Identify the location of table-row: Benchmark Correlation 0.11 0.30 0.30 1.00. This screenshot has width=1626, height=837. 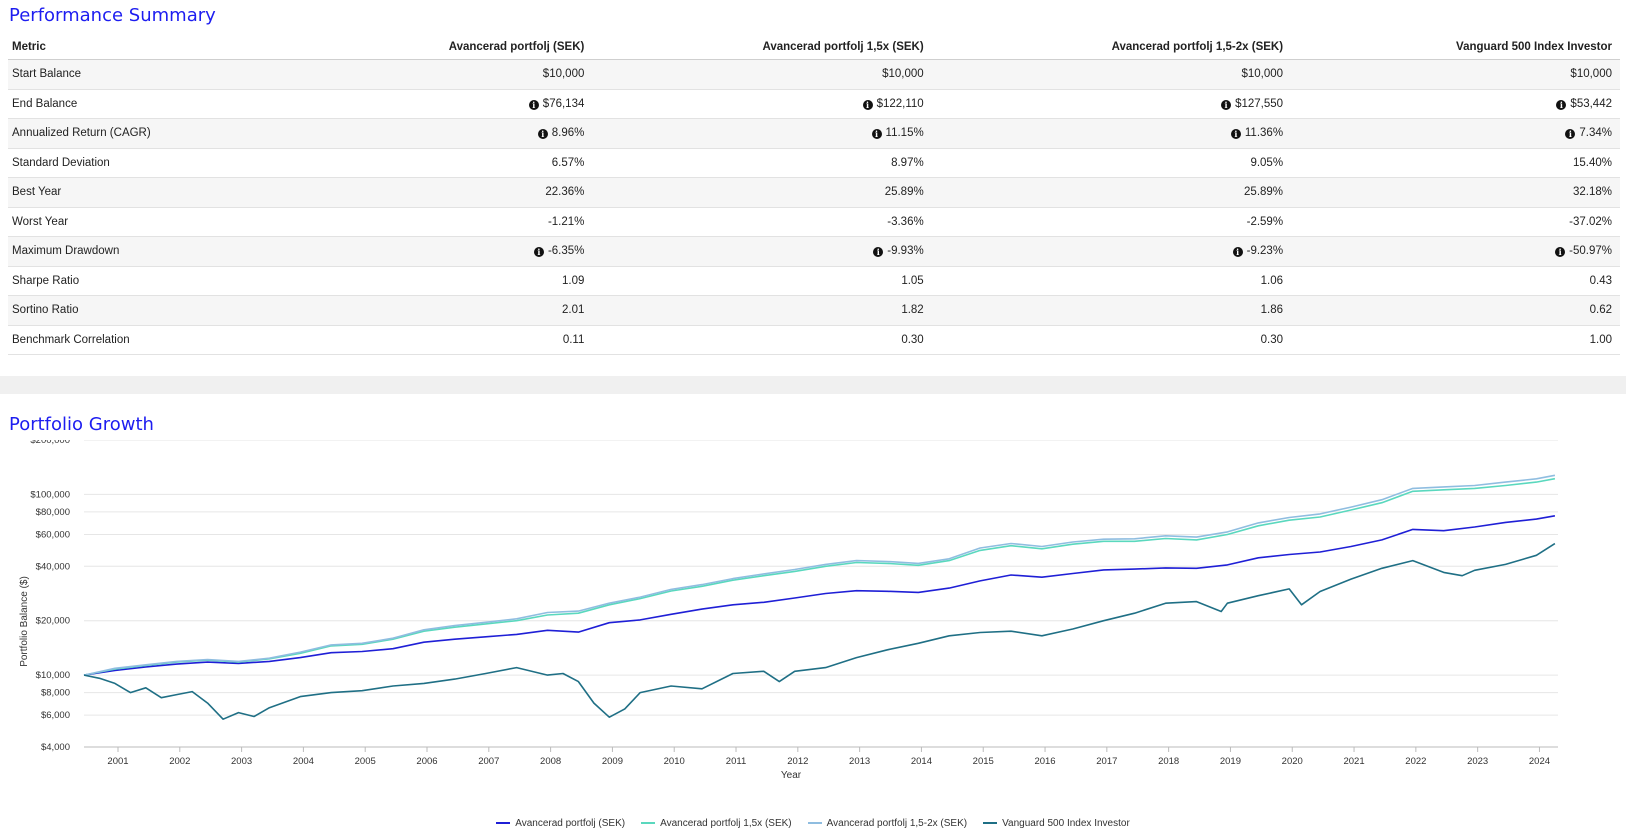
(814, 340).